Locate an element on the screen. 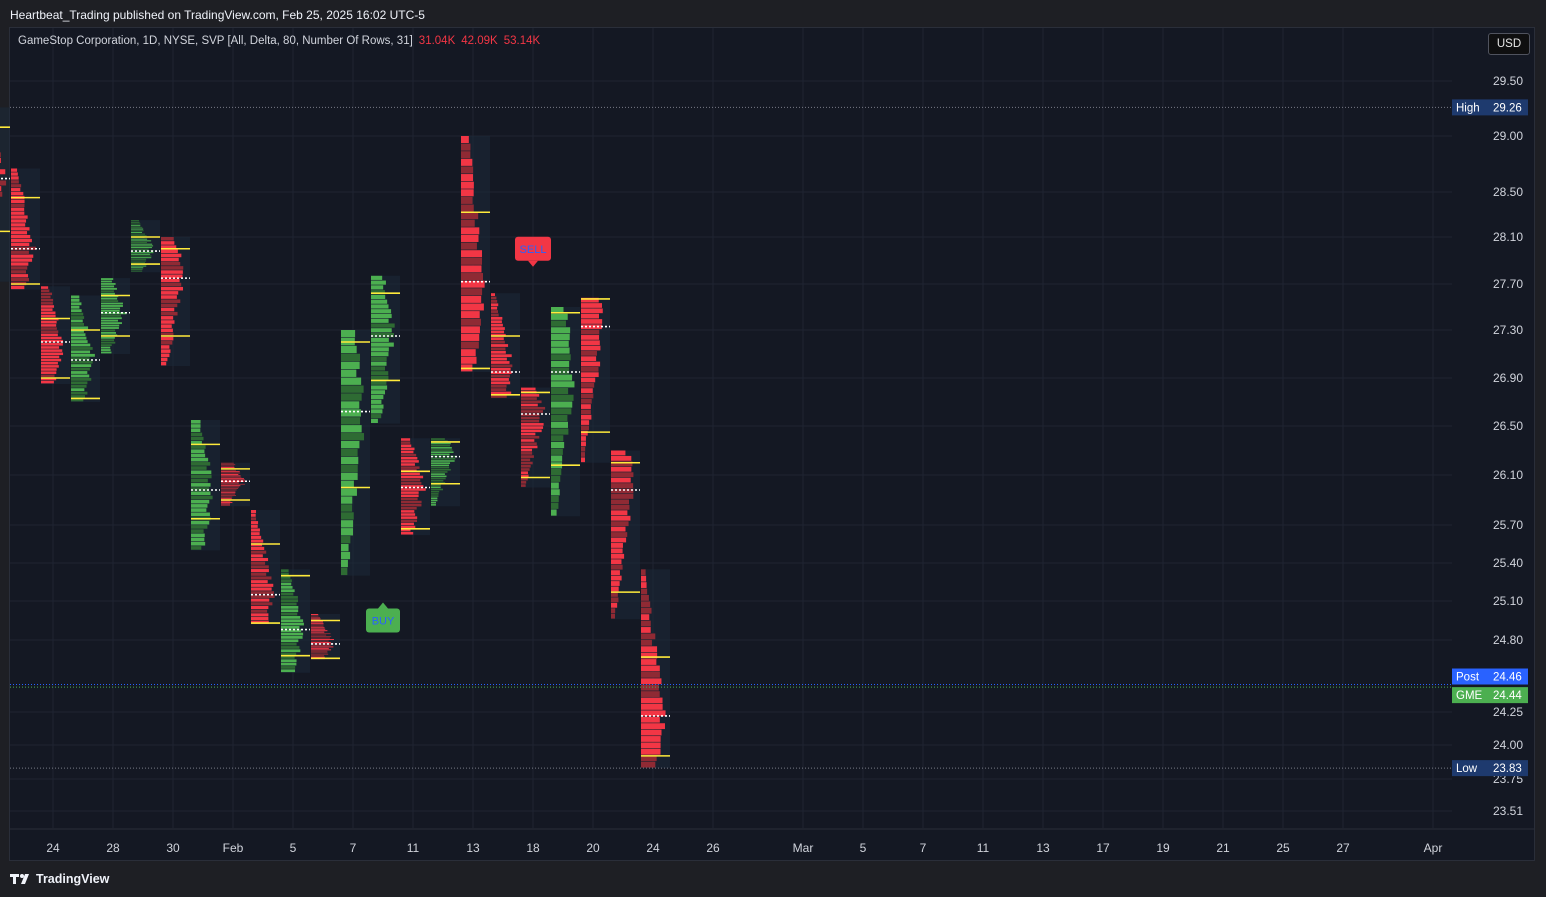 This screenshot has width=1546, height=897. price-axis-tick-label: 26.90 is located at coordinates (1508, 378).